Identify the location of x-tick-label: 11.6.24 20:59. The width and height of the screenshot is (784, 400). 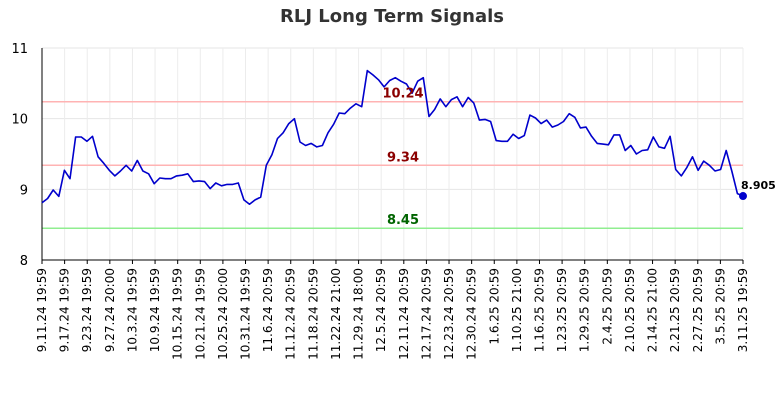
(268, 310).